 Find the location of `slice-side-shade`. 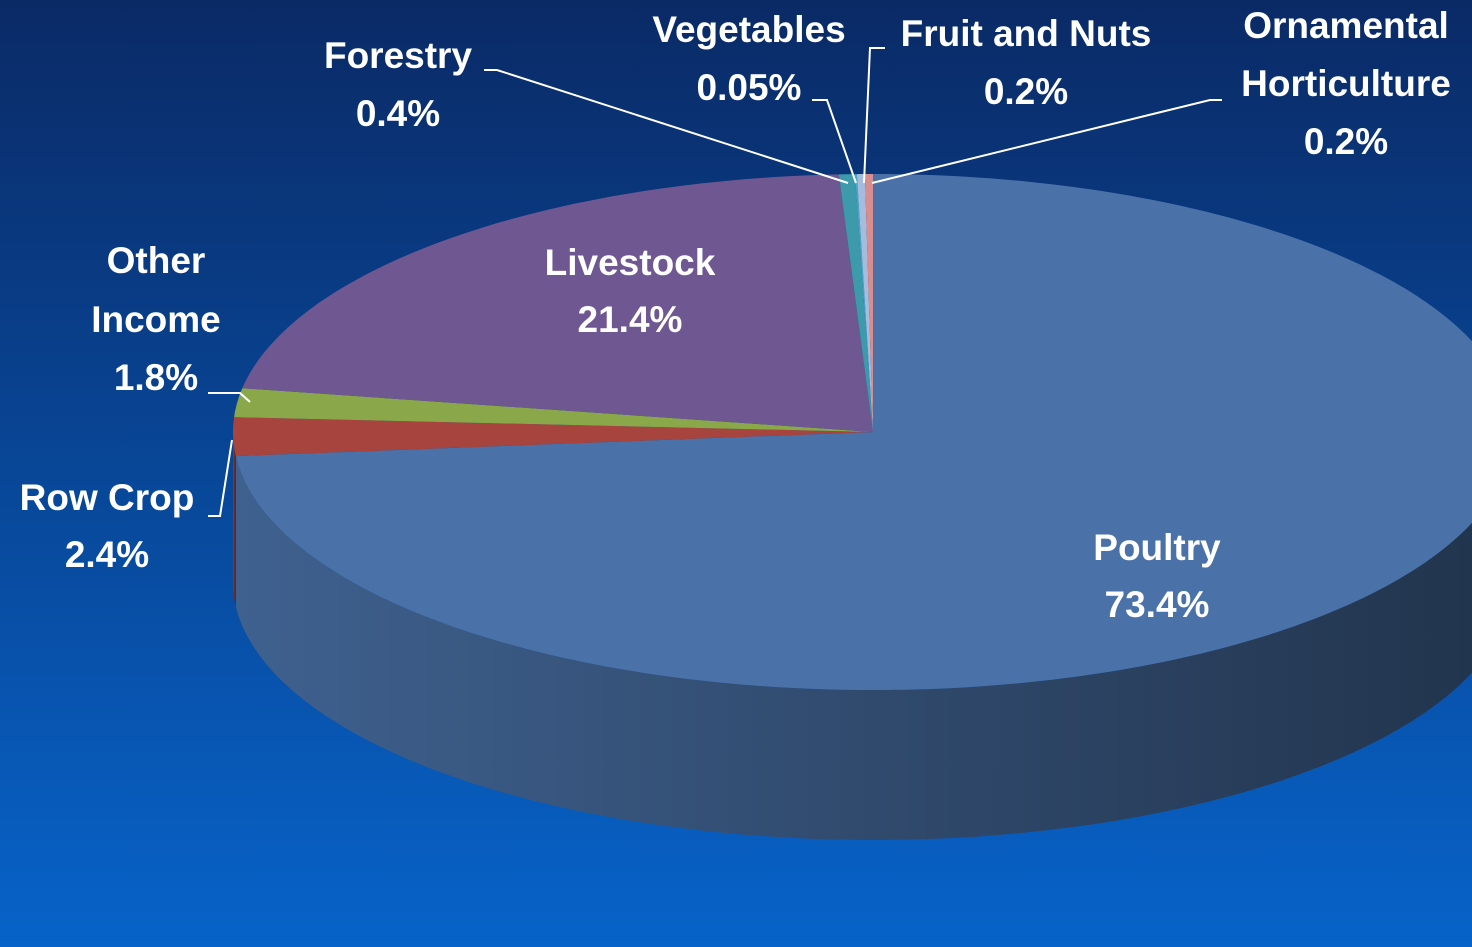

slice-side-shade is located at coordinates (234, 519).